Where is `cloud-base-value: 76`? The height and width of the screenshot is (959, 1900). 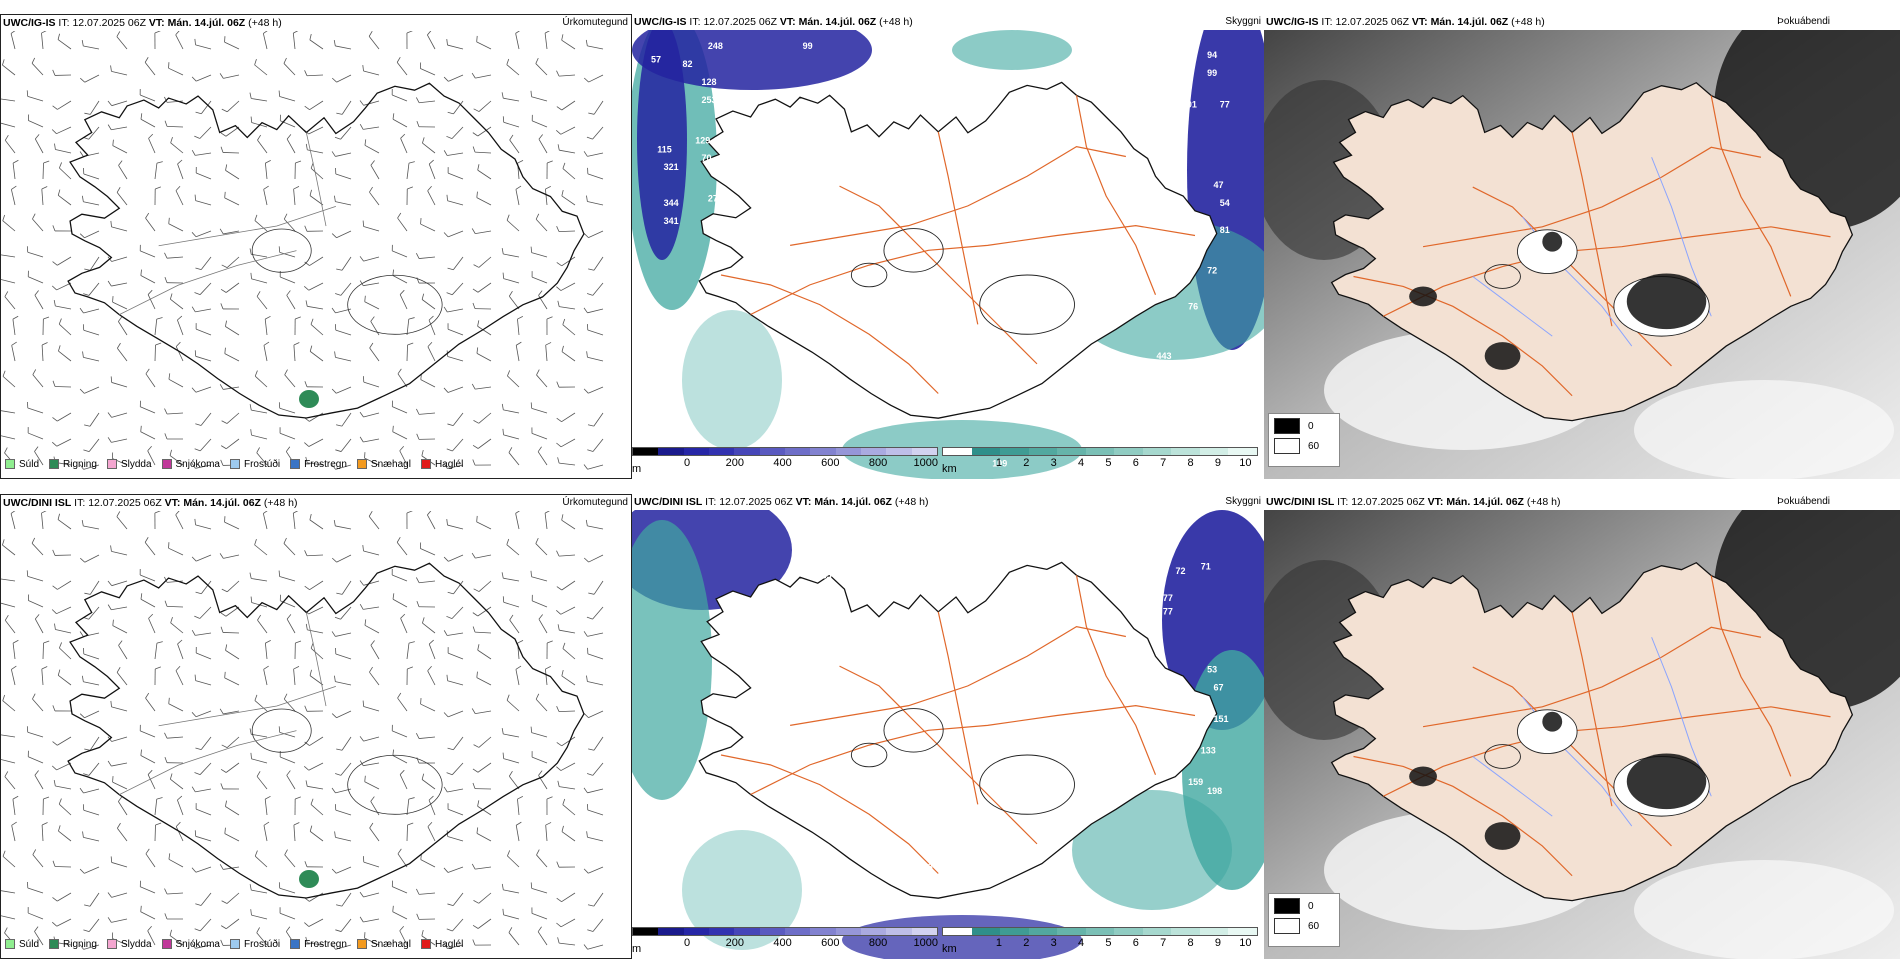
cloud-base-value: 76 is located at coordinates (1193, 306).